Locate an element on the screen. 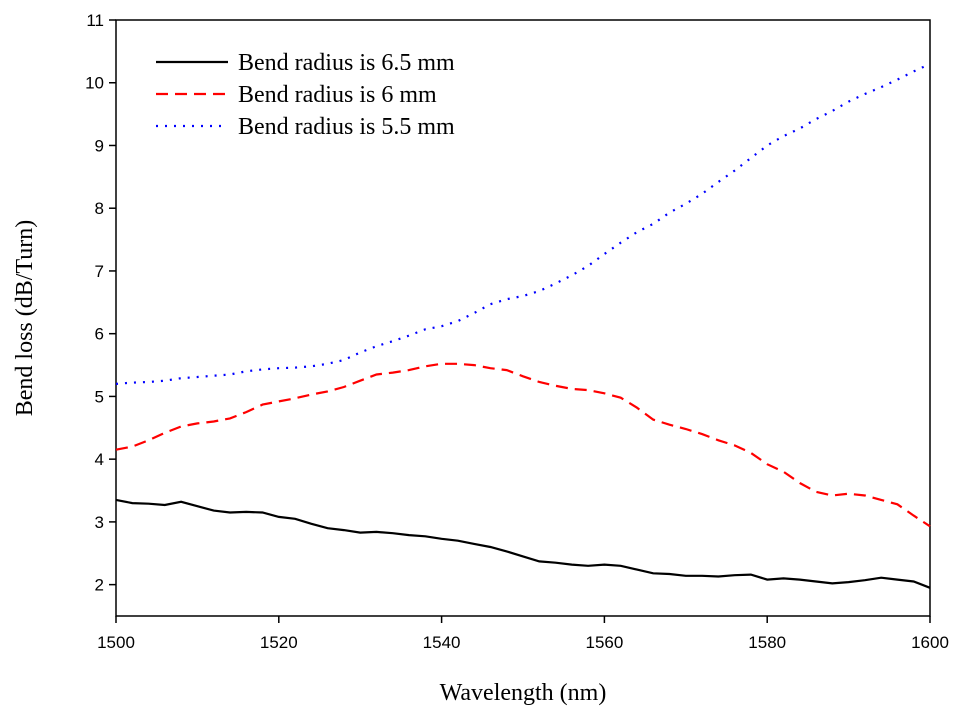 Image resolution: width=962 pixels, height=716 pixels. y-tick-label: 10 is located at coordinates (94, 83).